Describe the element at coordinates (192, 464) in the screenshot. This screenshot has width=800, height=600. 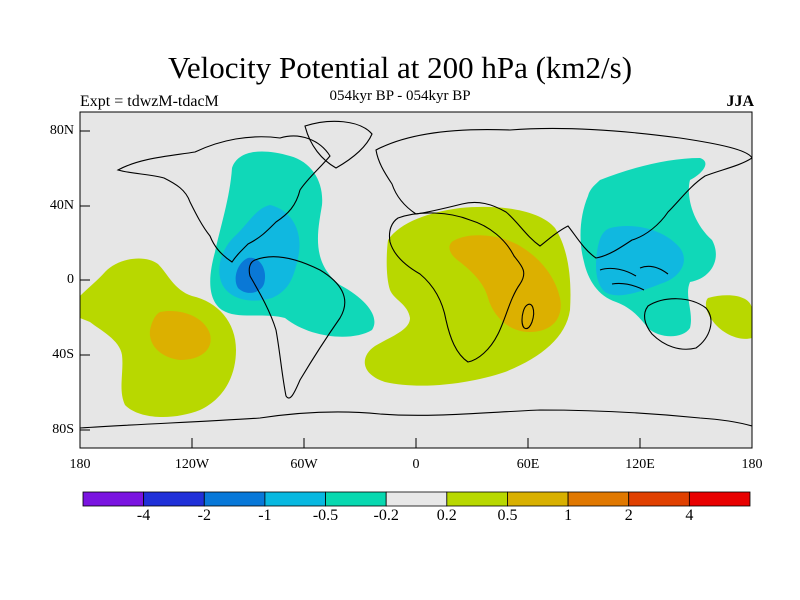
I see `lon-tick-label: 120W` at that location.